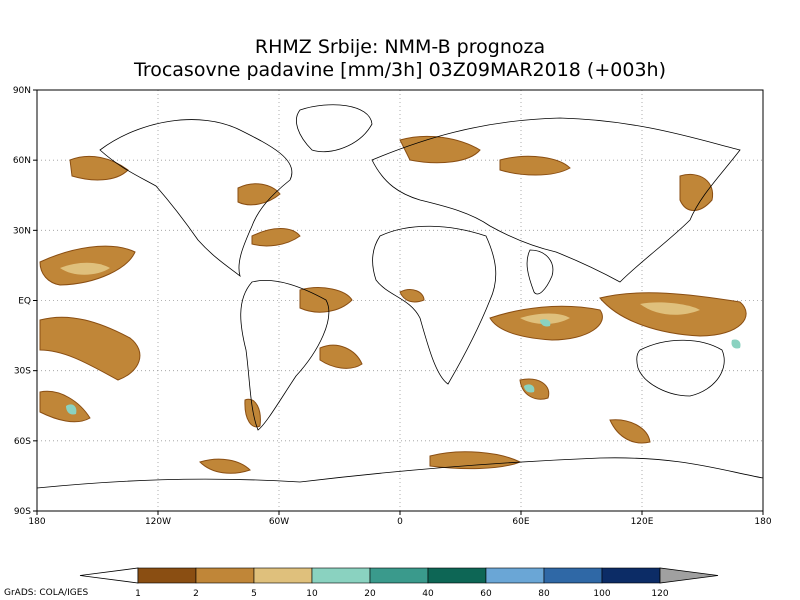 This screenshot has width=800, height=600. I want to click on precip-area-east-asia, so click(696, 192).